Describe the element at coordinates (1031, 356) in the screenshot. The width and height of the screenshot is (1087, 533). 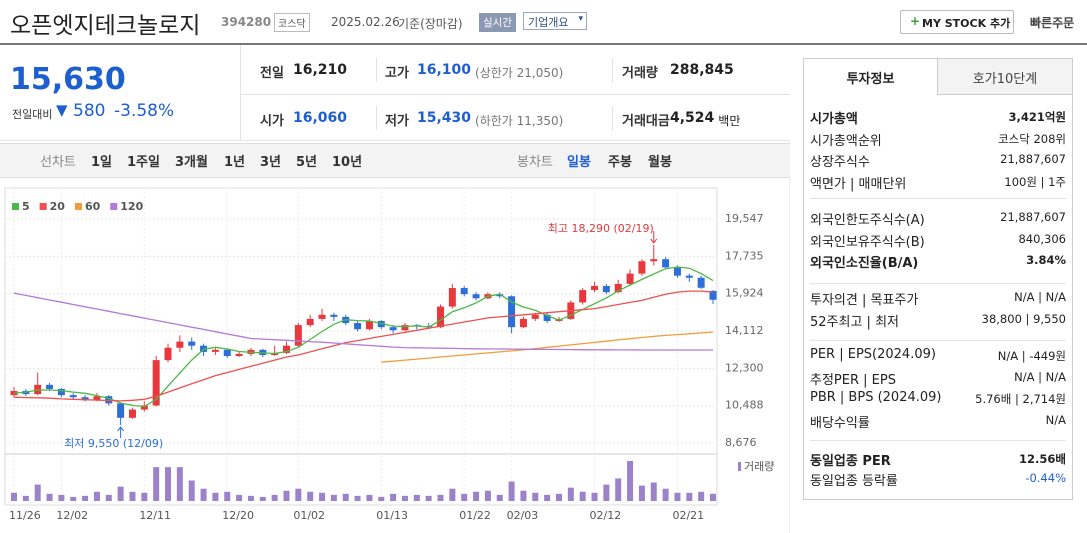
I see `info-value: N/A | -449원` at that location.